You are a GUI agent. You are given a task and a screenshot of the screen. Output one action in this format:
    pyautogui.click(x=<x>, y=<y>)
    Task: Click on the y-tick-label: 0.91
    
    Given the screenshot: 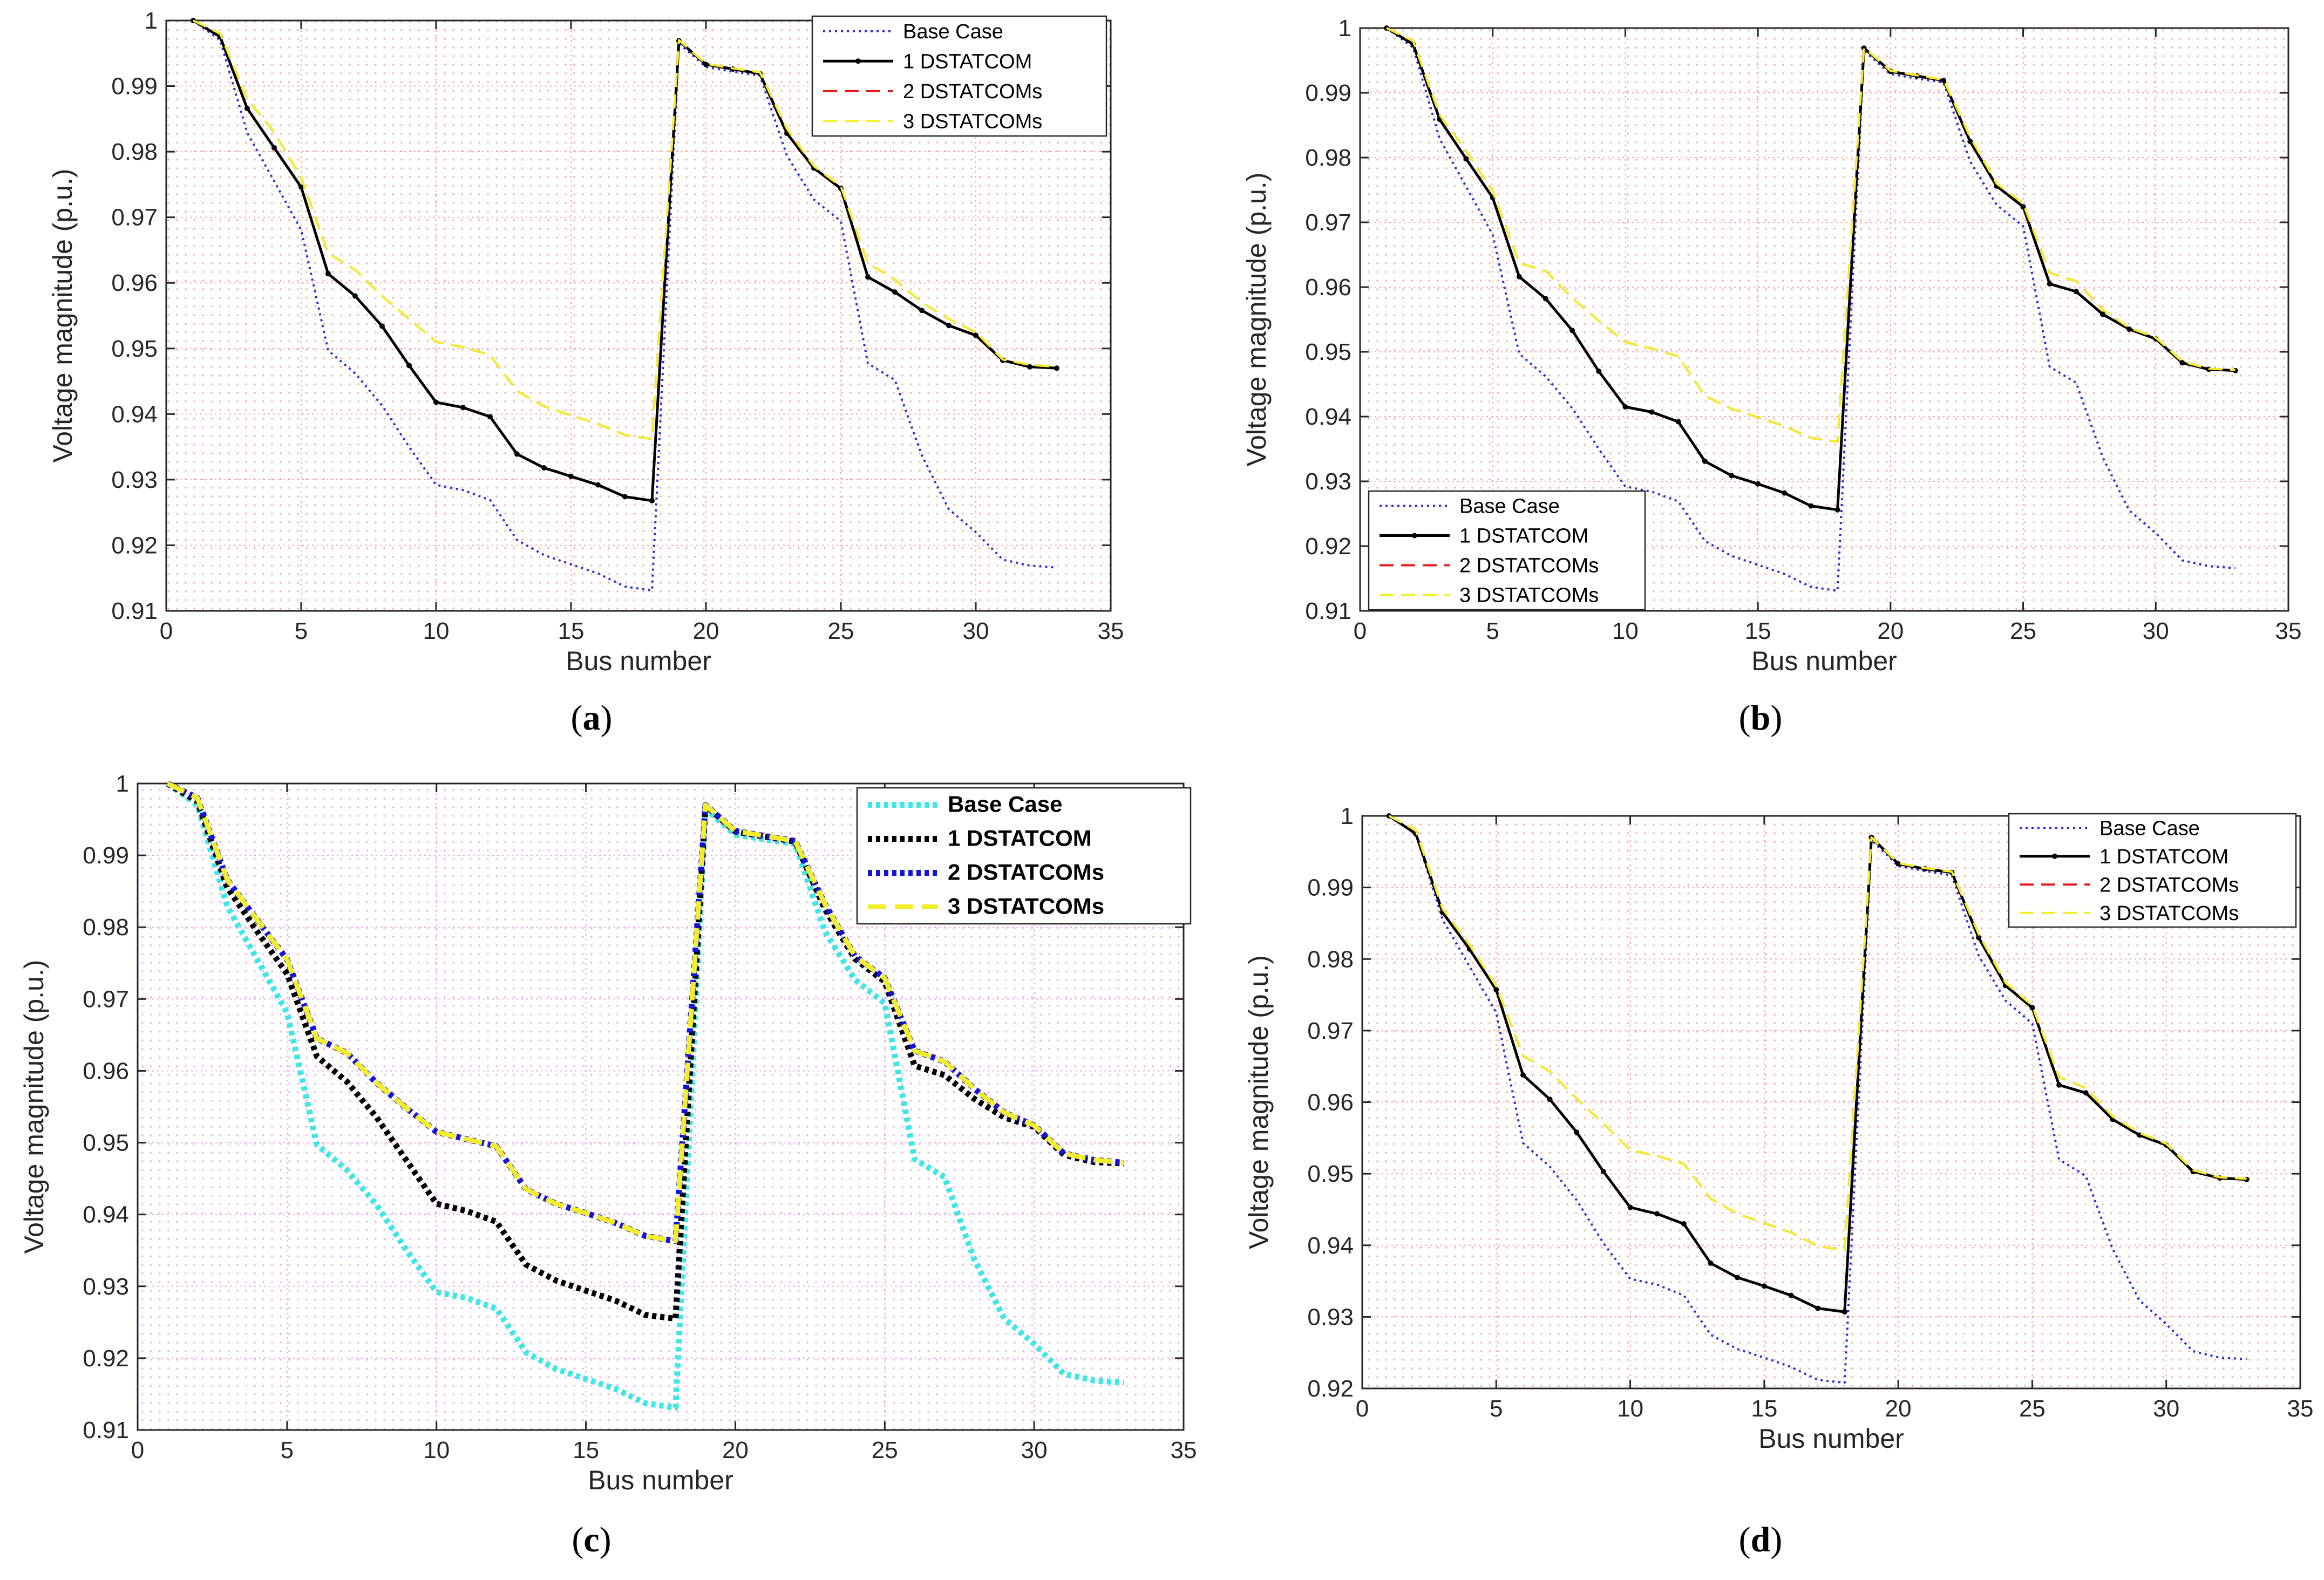 What is the action you would take?
    pyautogui.click(x=134, y=611)
    